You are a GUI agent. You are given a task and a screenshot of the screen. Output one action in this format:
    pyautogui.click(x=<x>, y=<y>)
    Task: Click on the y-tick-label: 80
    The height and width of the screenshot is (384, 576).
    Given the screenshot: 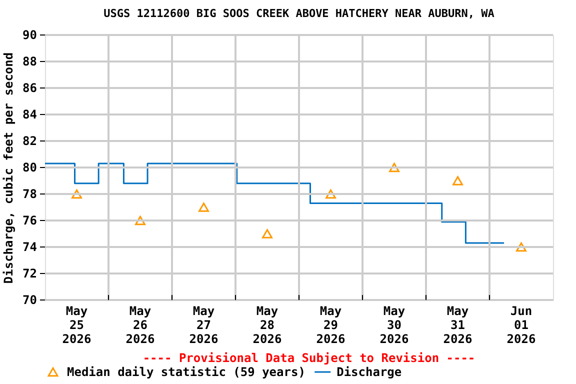 What is the action you would take?
    pyautogui.click(x=29, y=167)
    